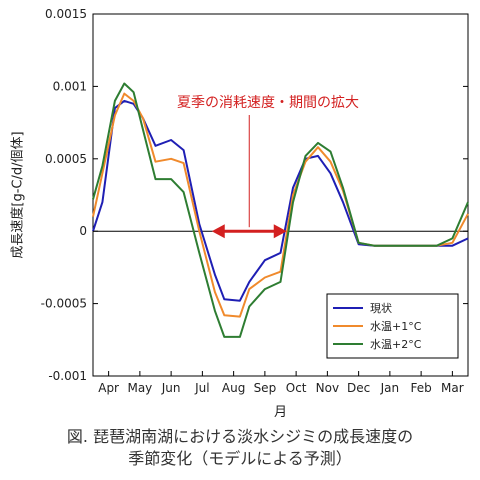 The image size is (480, 480). I want to click on annotation-label: 夏季の消耗速度・期間の拡大, so click(268, 103).